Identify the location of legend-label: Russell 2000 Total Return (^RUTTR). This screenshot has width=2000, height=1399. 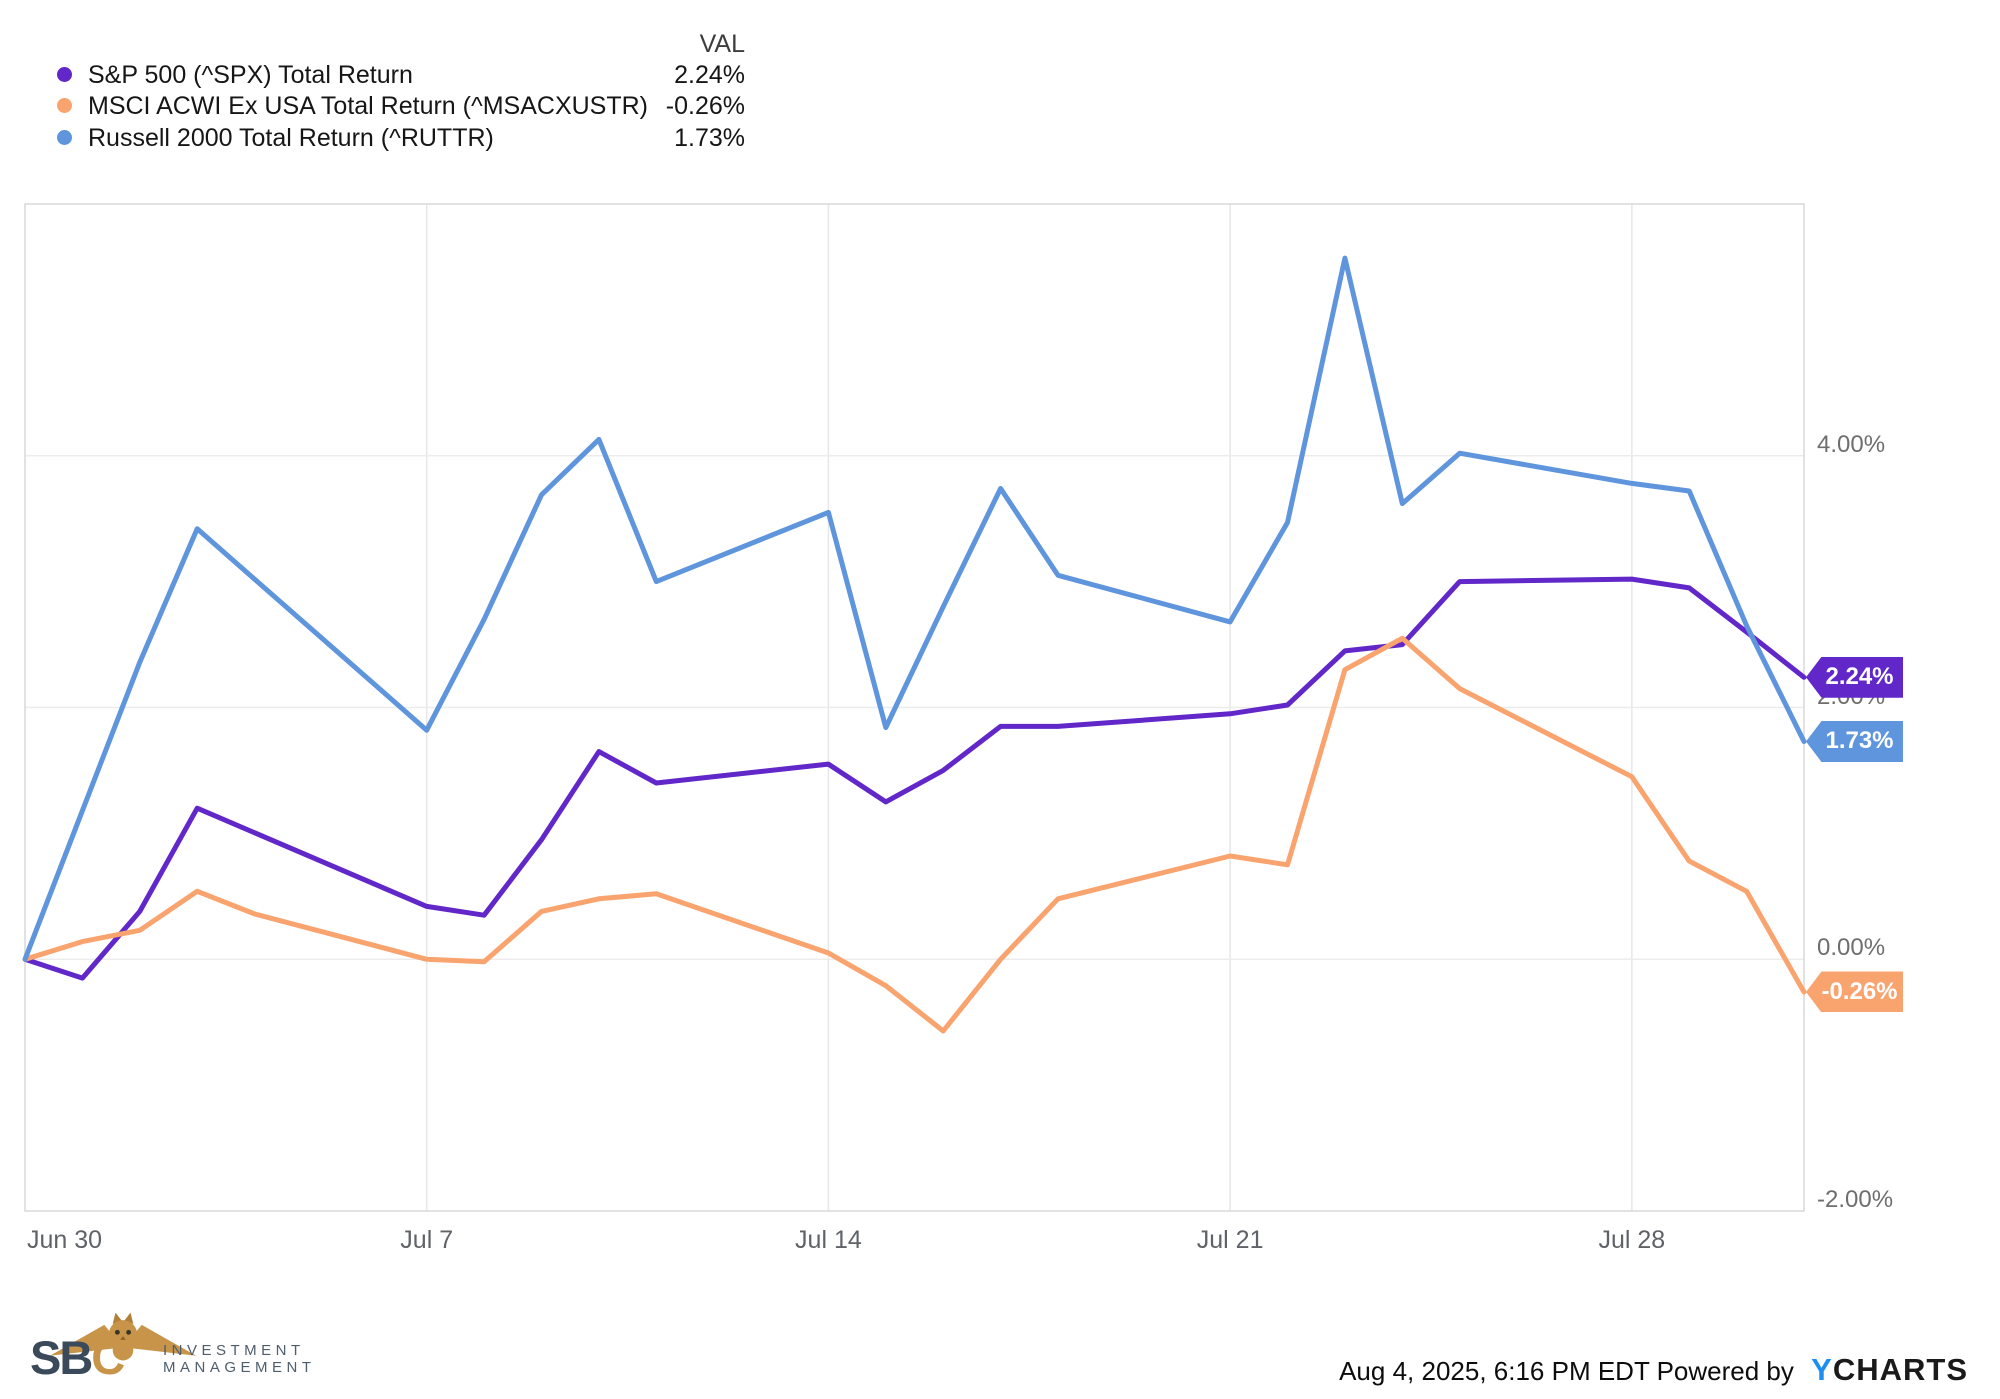
(291, 138).